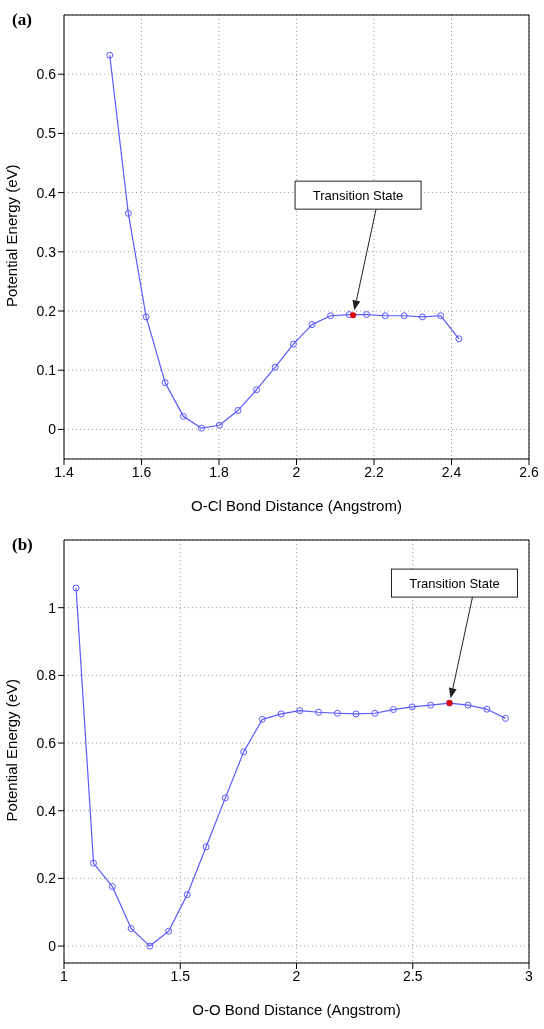 The image size is (544, 1029). What do you see at coordinates (64, 975) in the screenshot?
I see `x-tick-label: 1` at bounding box center [64, 975].